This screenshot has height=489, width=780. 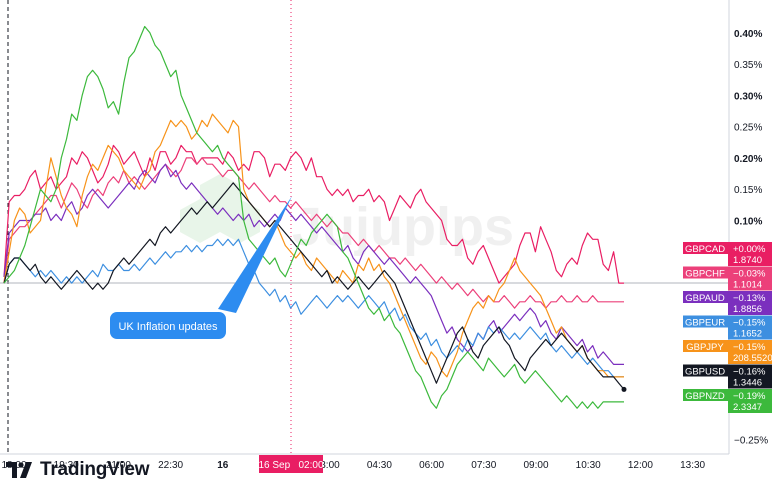 I want to click on x-tick-label: 09:00, so click(x=535, y=465).